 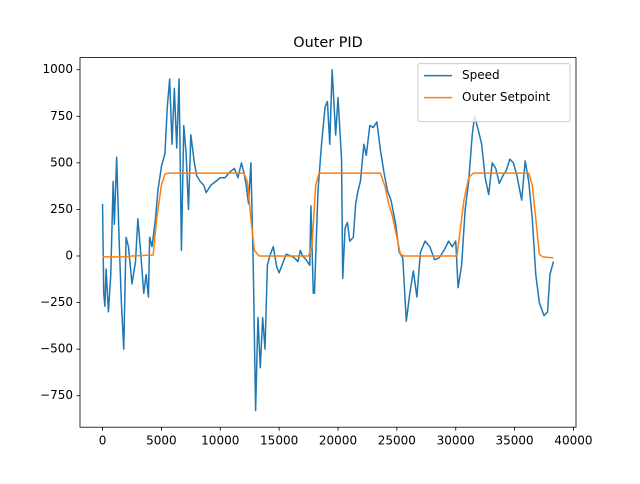 I want to click on y-tick-label: 250, so click(x=61, y=209).